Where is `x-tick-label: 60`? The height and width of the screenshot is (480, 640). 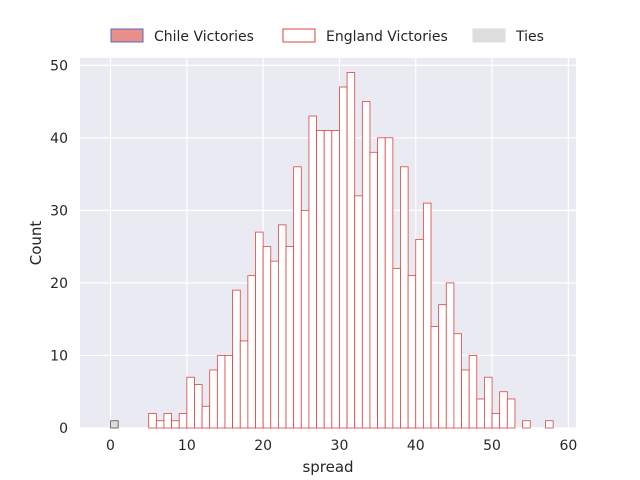 x-tick-label: 60 is located at coordinates (568, 446).